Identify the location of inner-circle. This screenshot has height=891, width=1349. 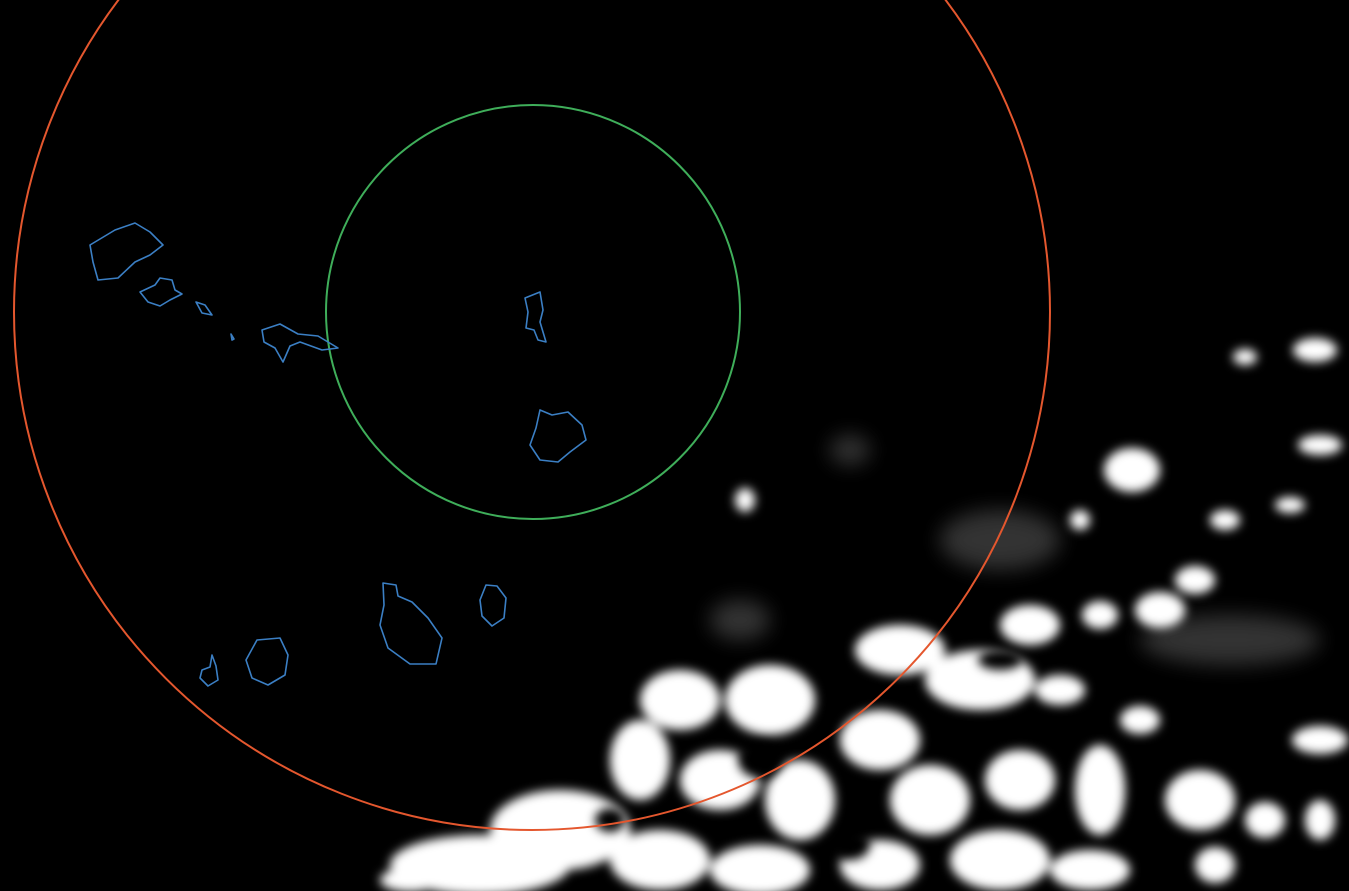
(533, 312).